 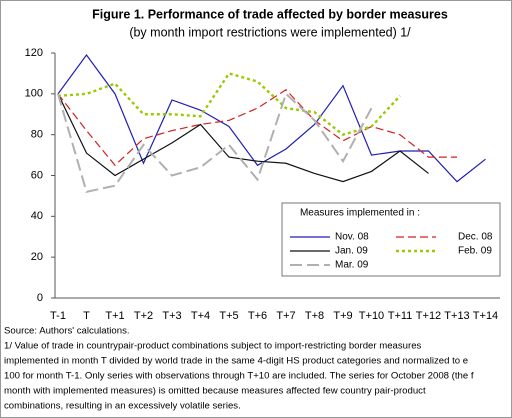 I want to click on footnote: Source: Authors' calculations., so click(x=67, y=331).